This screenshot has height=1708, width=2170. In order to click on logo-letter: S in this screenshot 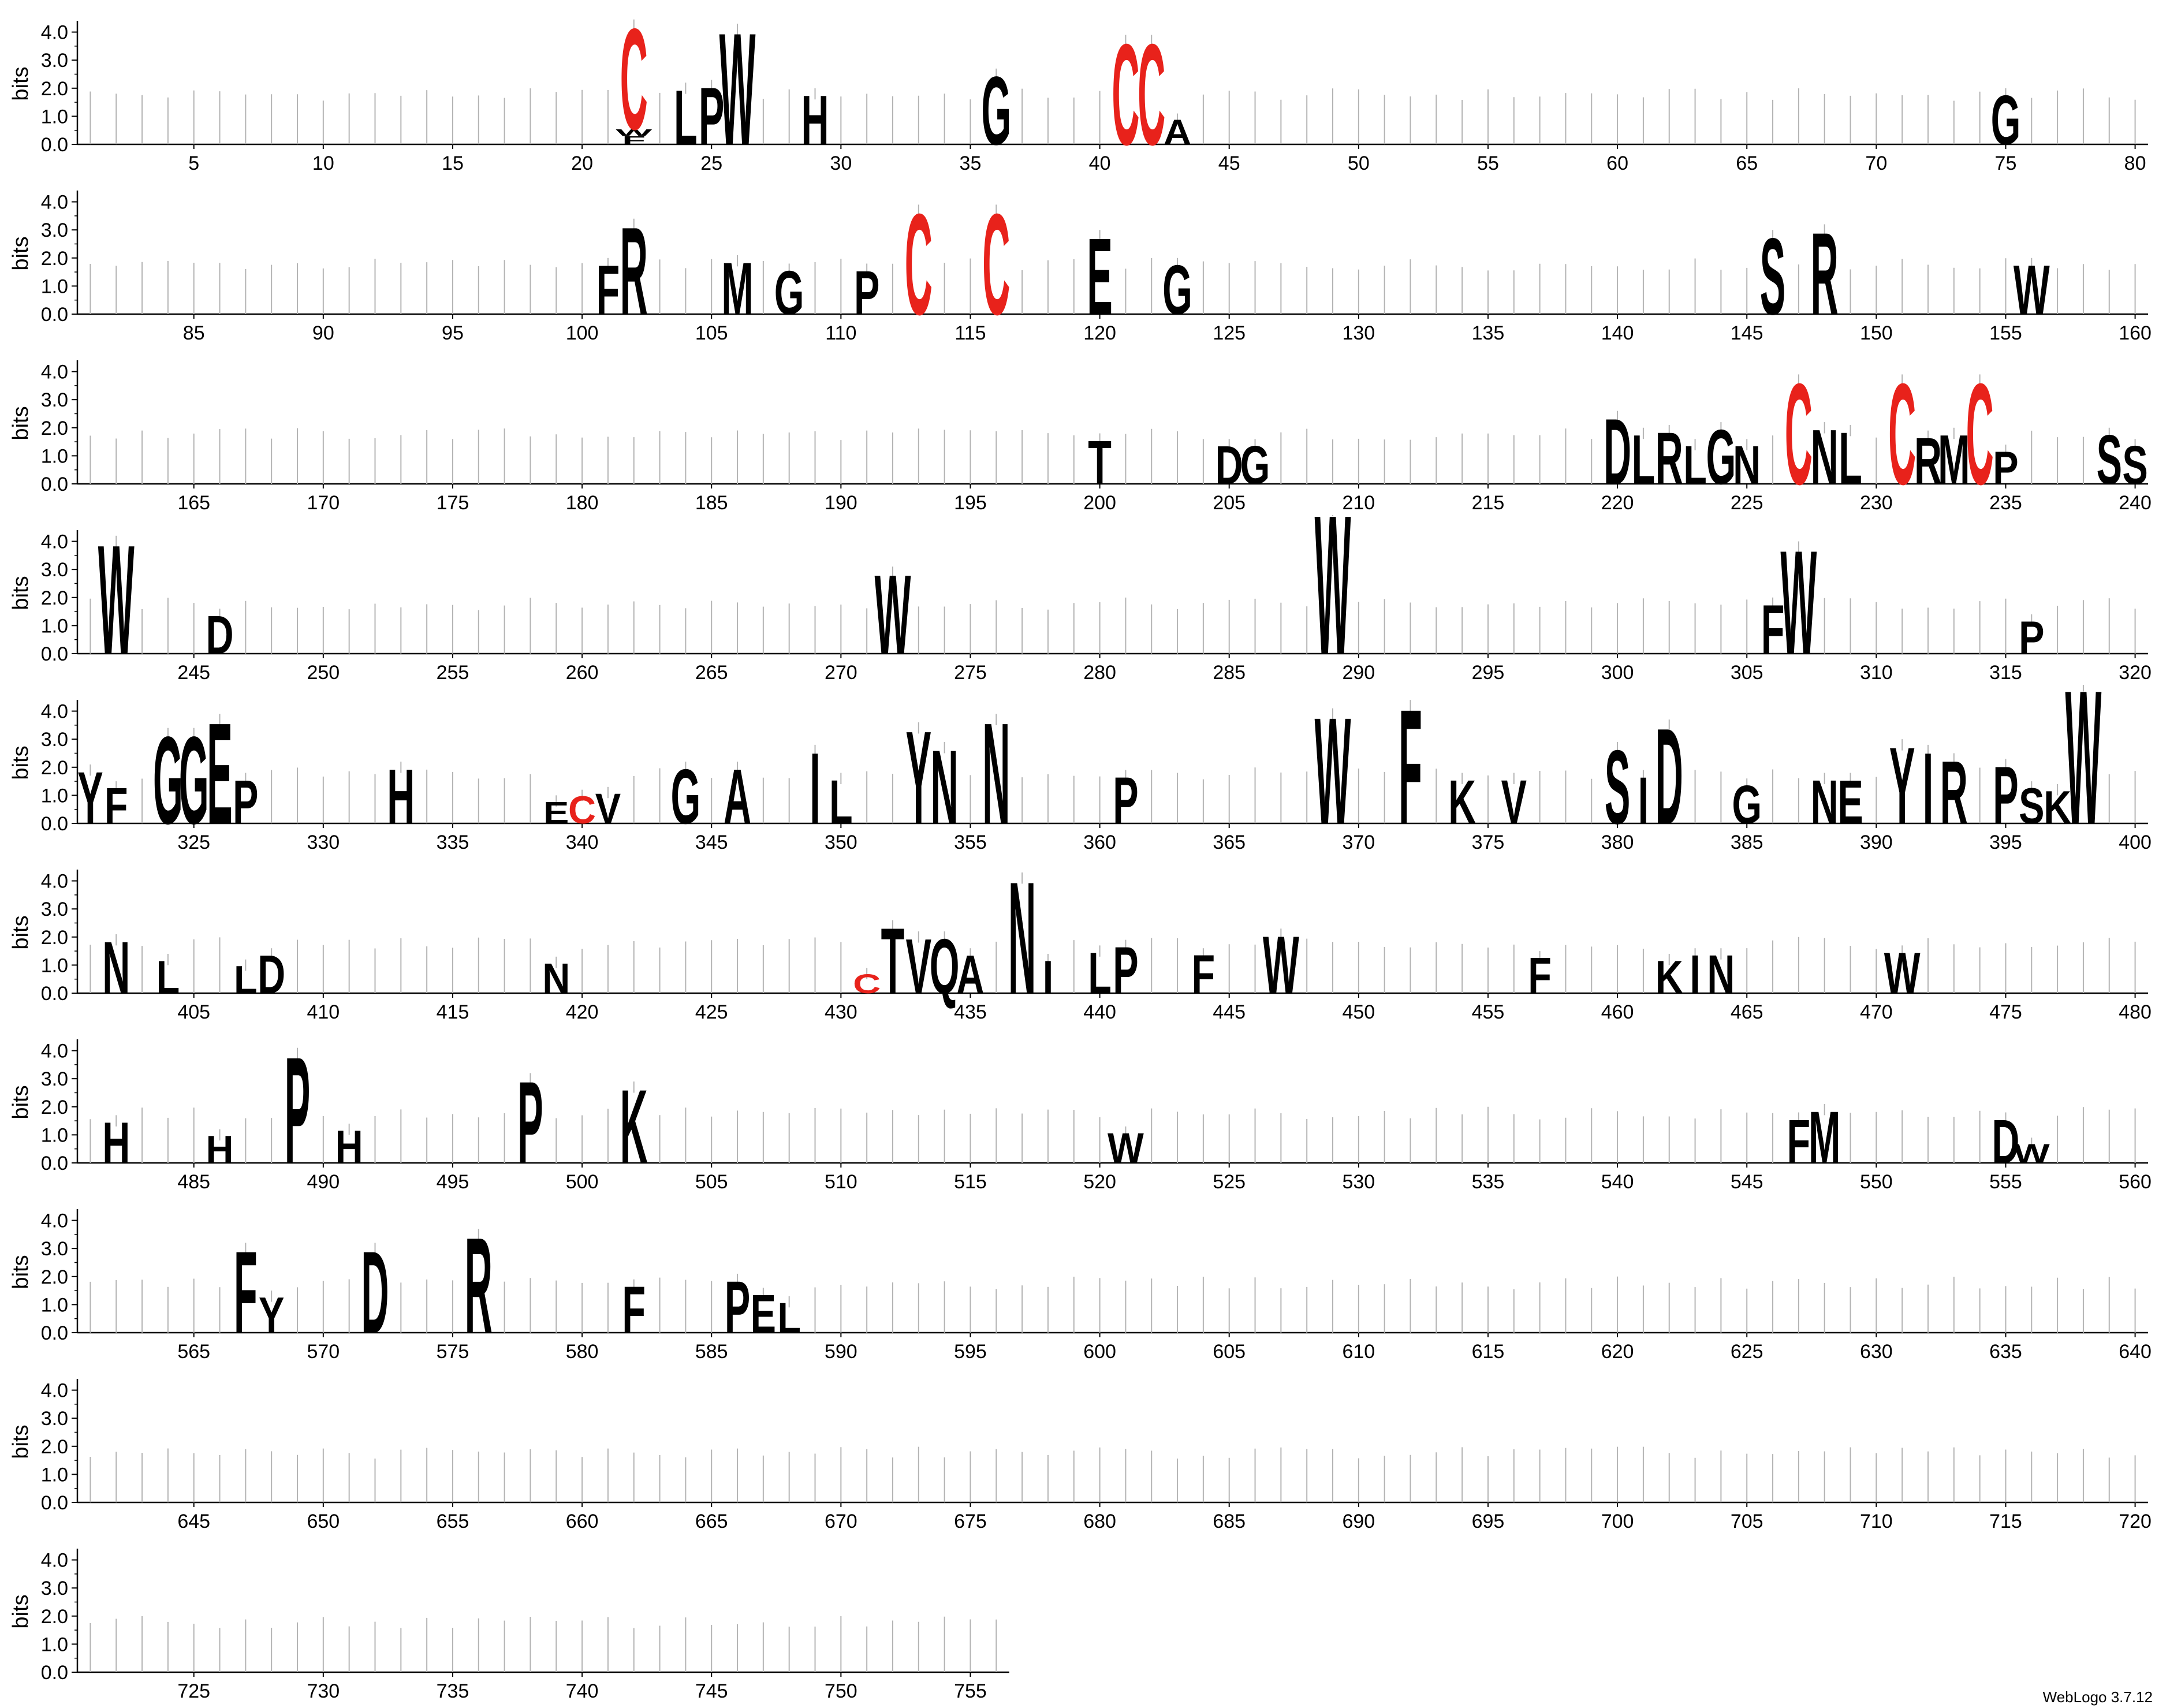, I will do `click(2032, 805)`.